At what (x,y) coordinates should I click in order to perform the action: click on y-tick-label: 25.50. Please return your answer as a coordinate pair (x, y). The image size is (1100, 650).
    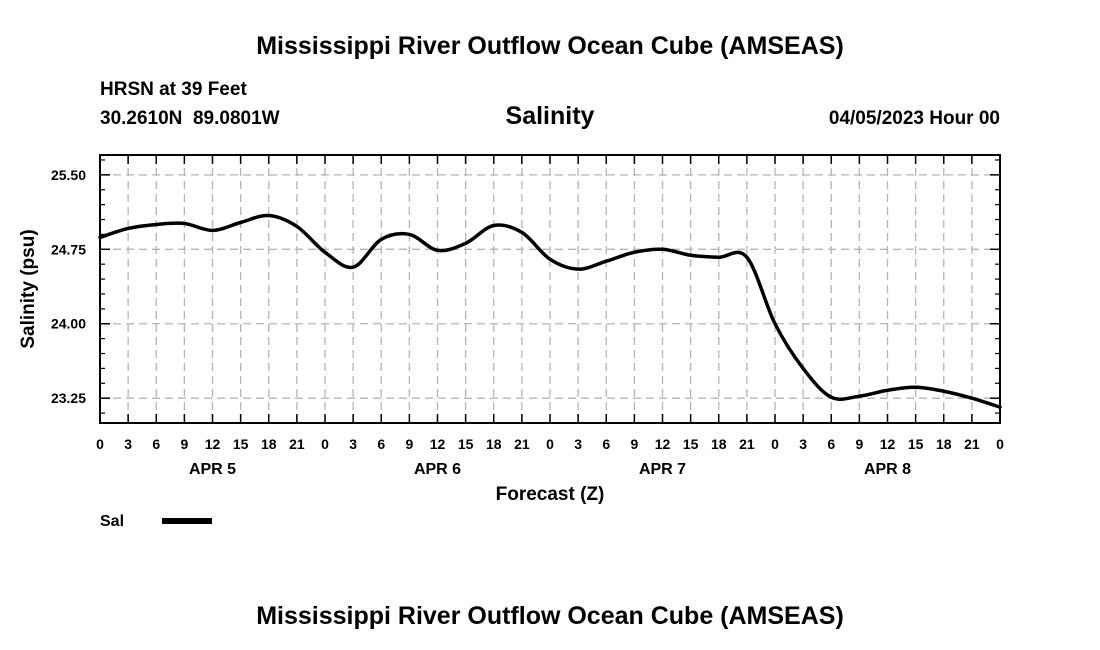
    Looking at the image, I should click on (68, 175).